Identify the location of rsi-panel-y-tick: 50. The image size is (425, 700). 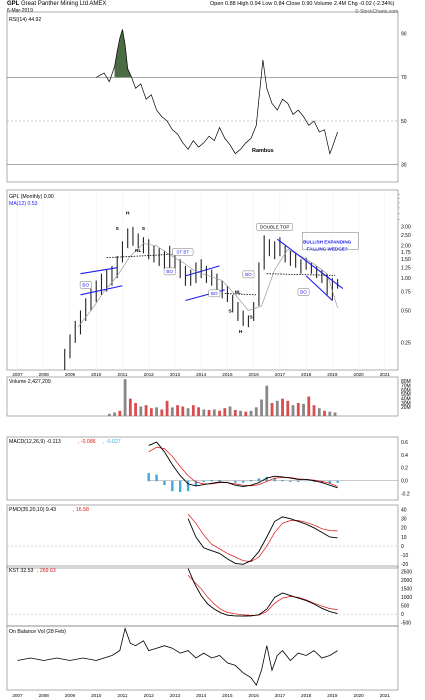
(404, 122).